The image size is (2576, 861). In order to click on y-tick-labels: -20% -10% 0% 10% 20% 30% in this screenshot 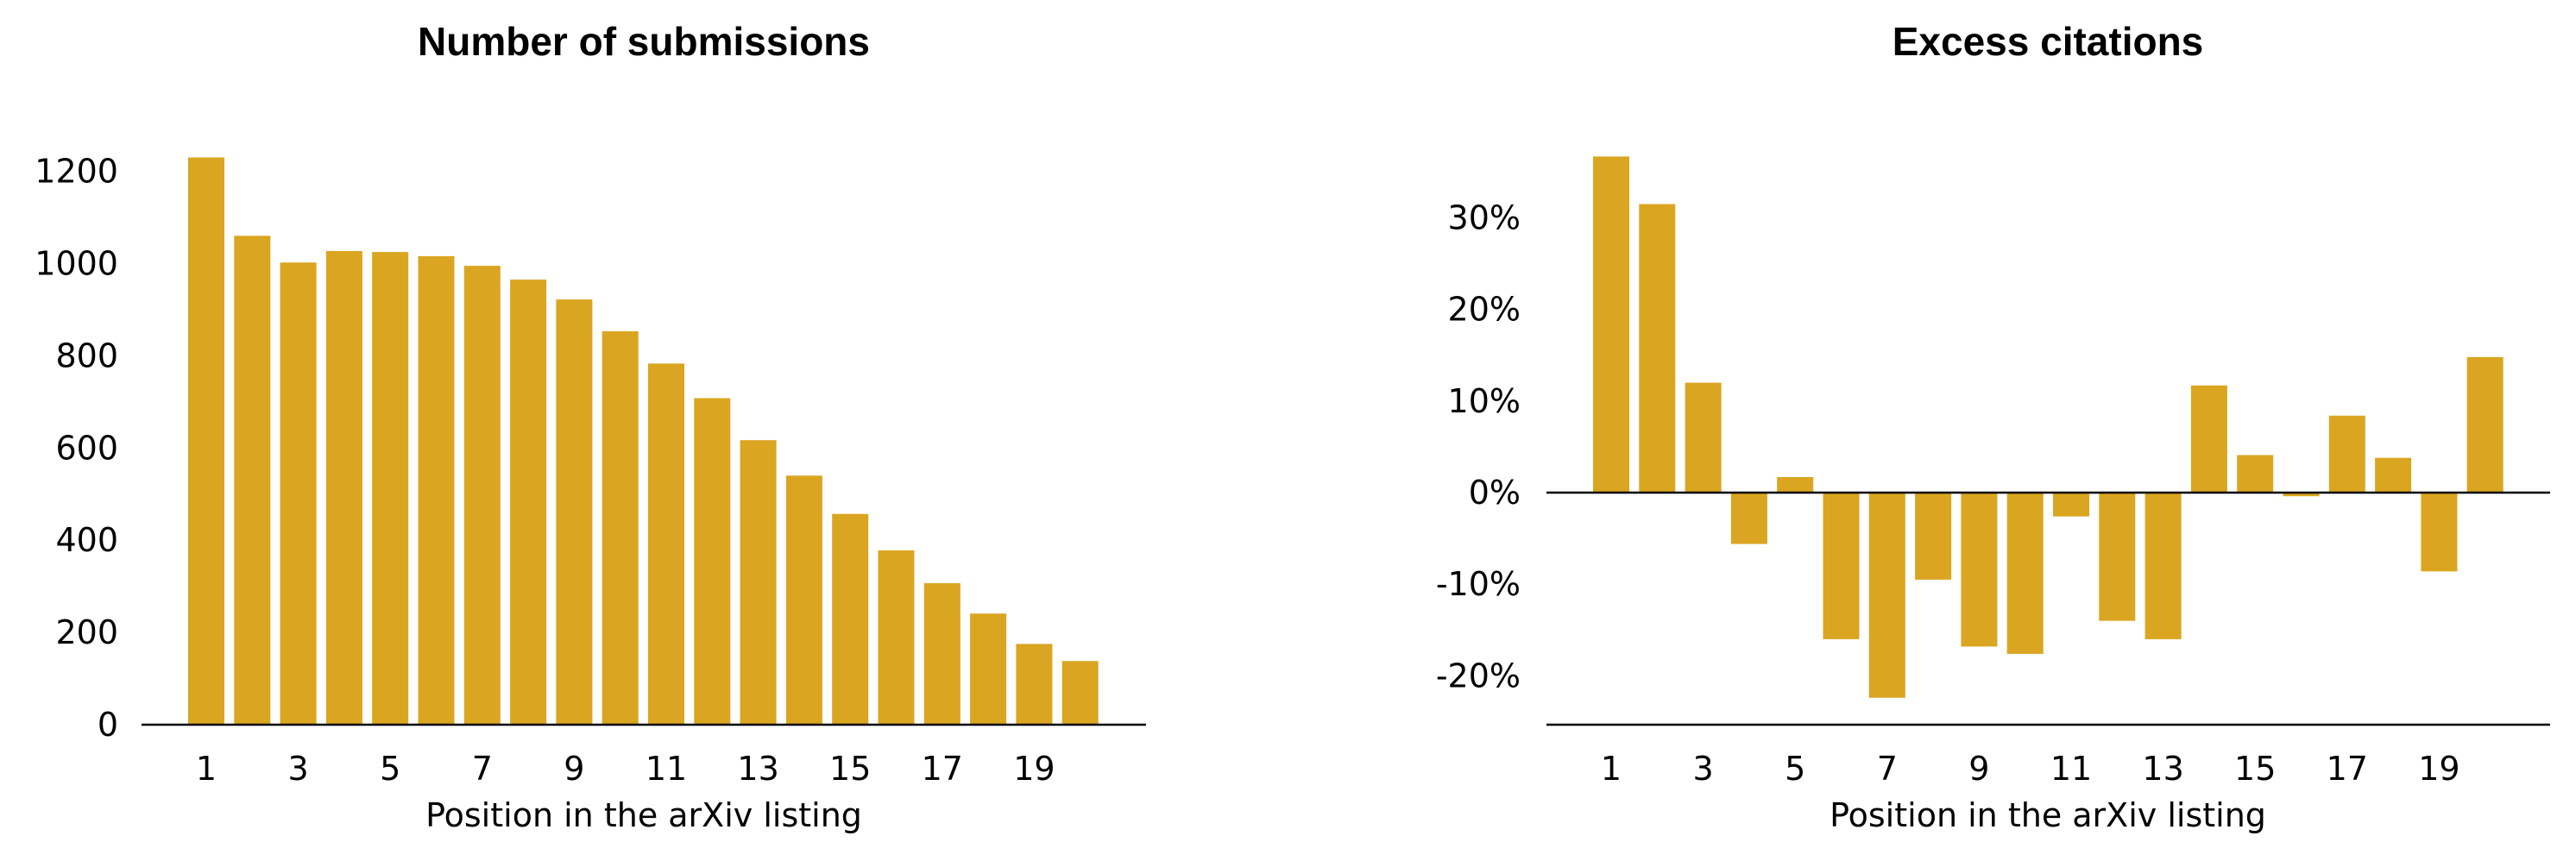, I will do `click(1478, 447)`.